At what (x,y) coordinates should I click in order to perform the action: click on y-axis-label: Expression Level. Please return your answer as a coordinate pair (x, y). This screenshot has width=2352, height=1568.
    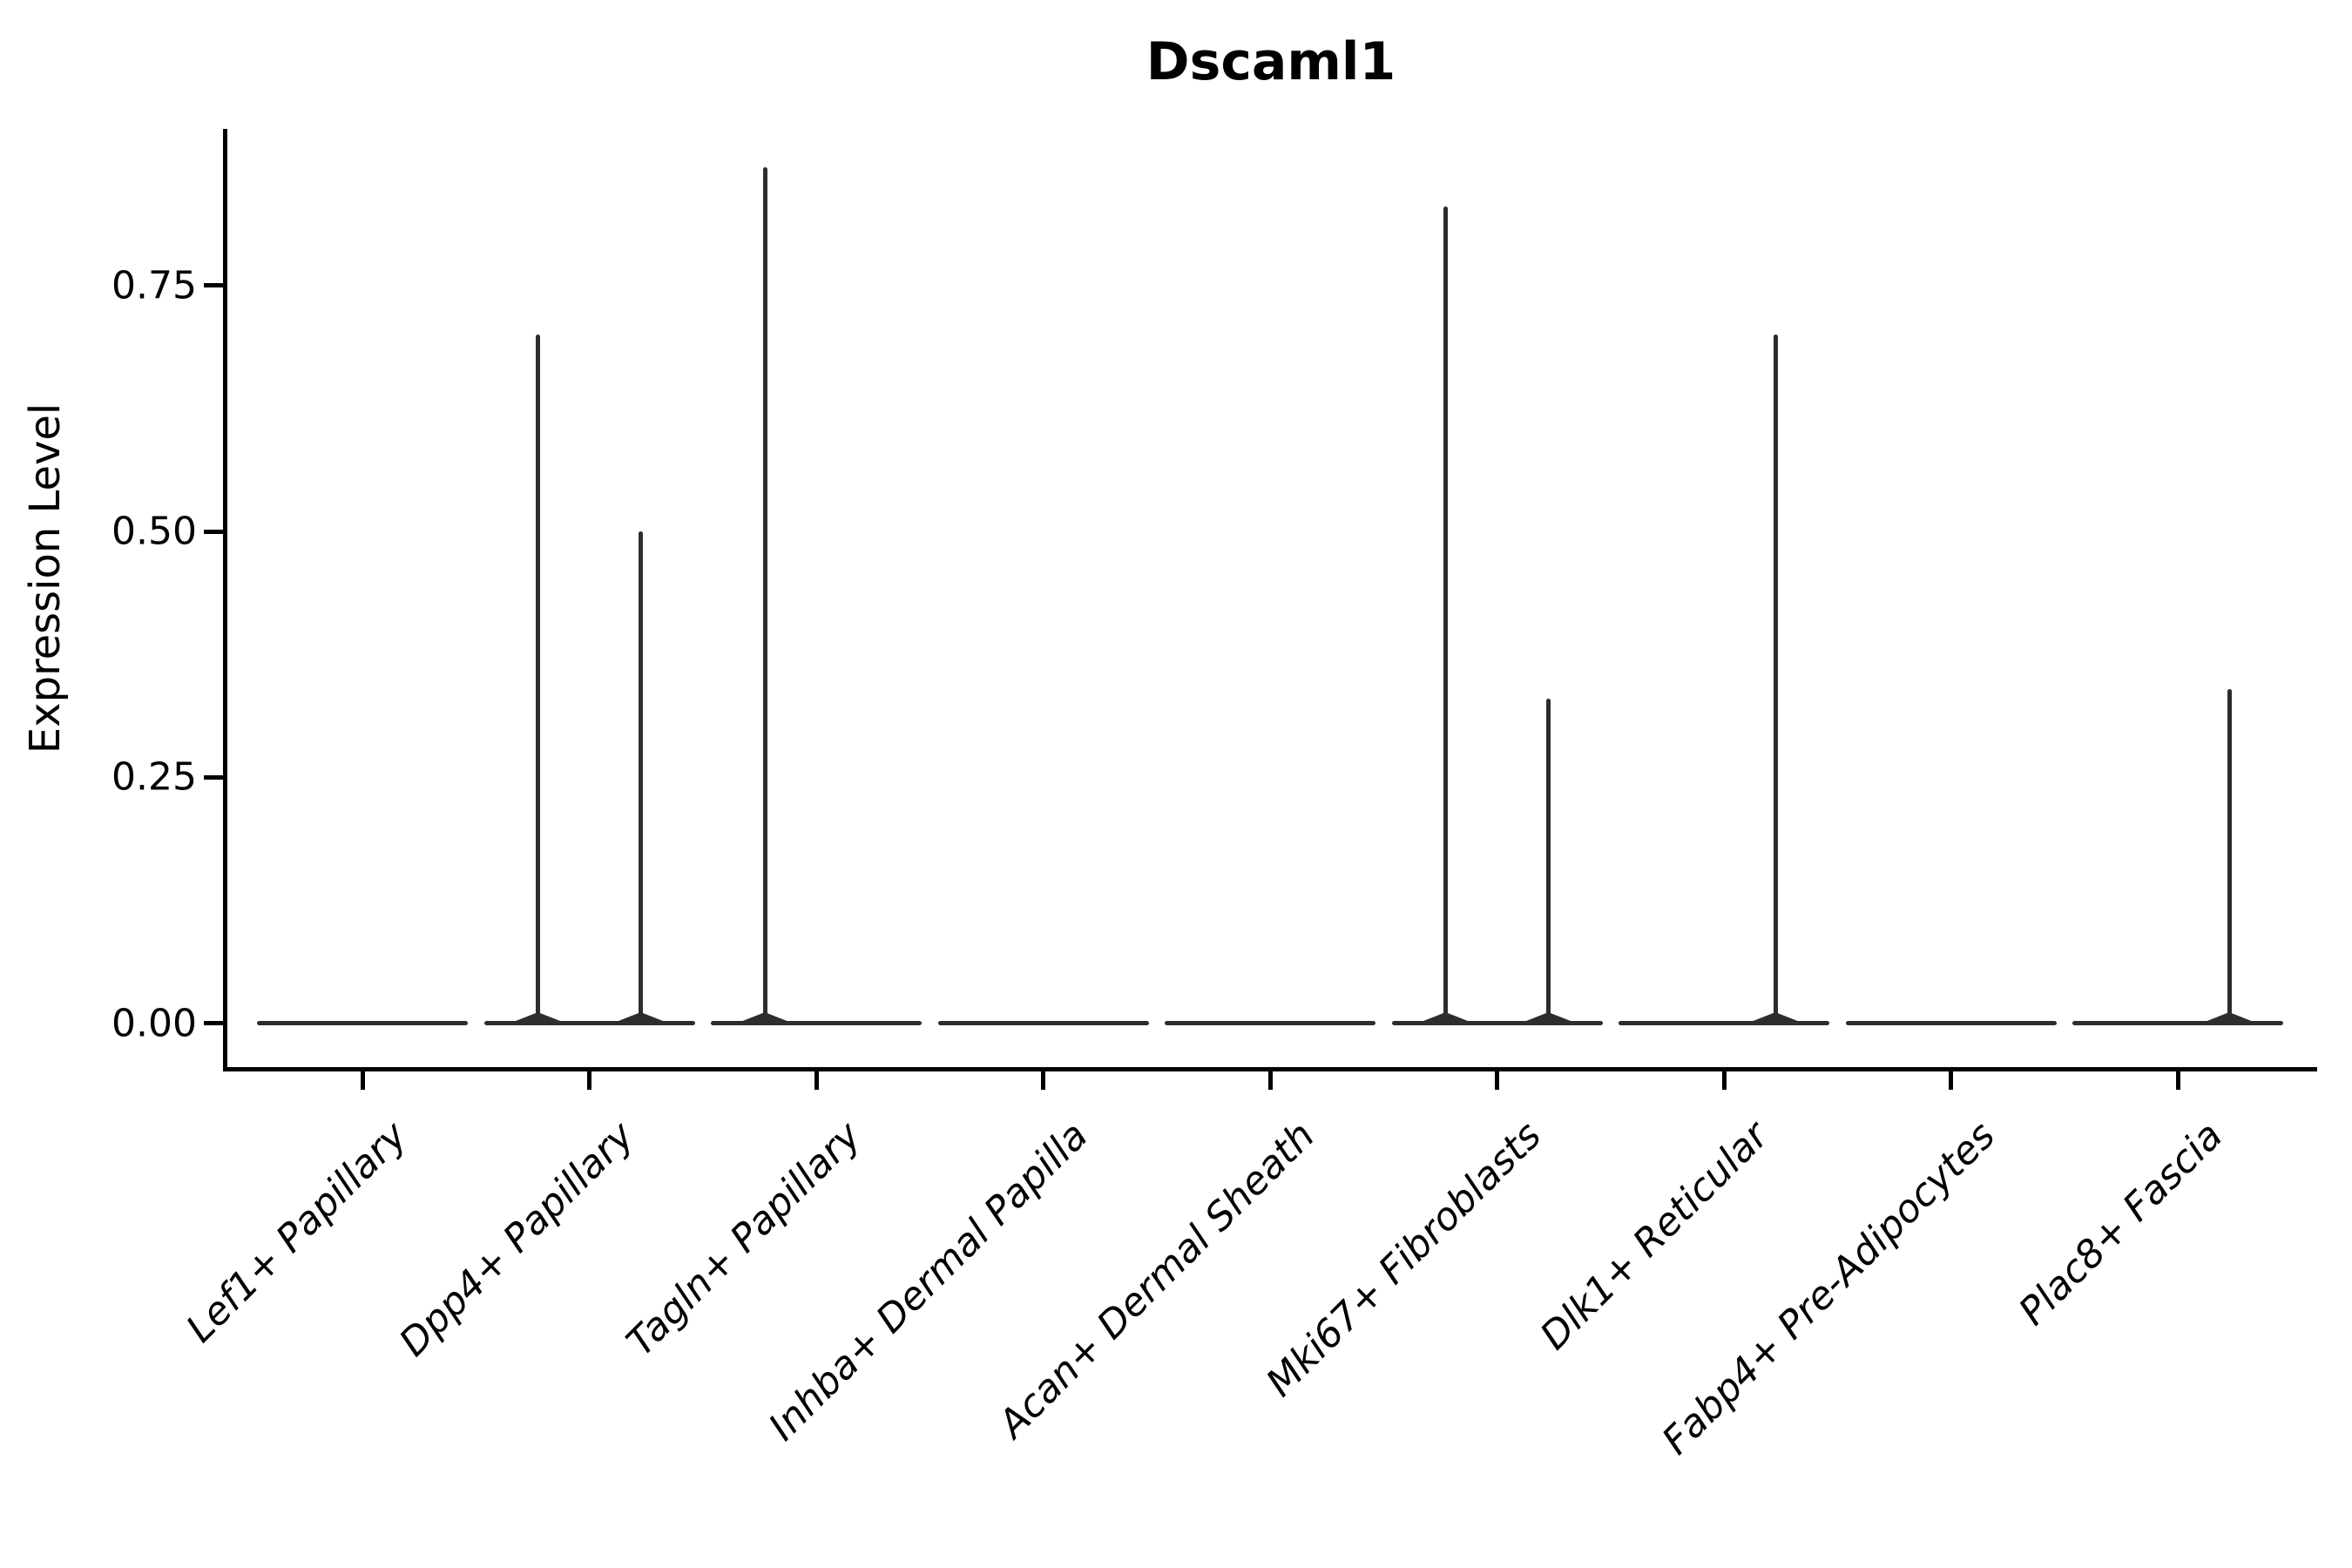
    Looking at the image, I should click on (45, 578).